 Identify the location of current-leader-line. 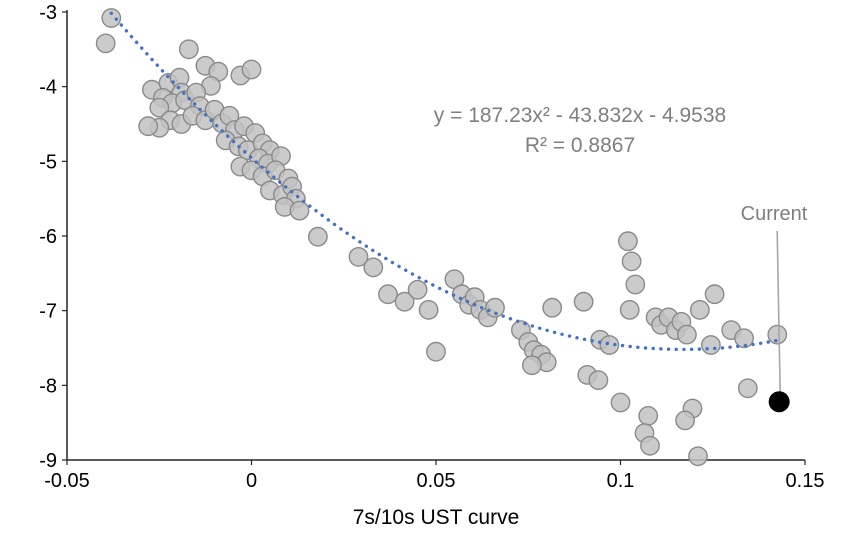
(778, 311).